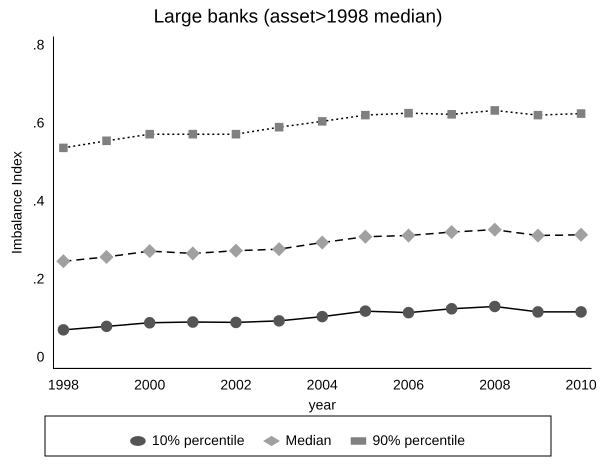 Image resolution: width=603 pixels, height=466 pixels. Describe the element at coordinates (408, 384) in the screenshot. I see `x-tick-label: 2006` at that location.